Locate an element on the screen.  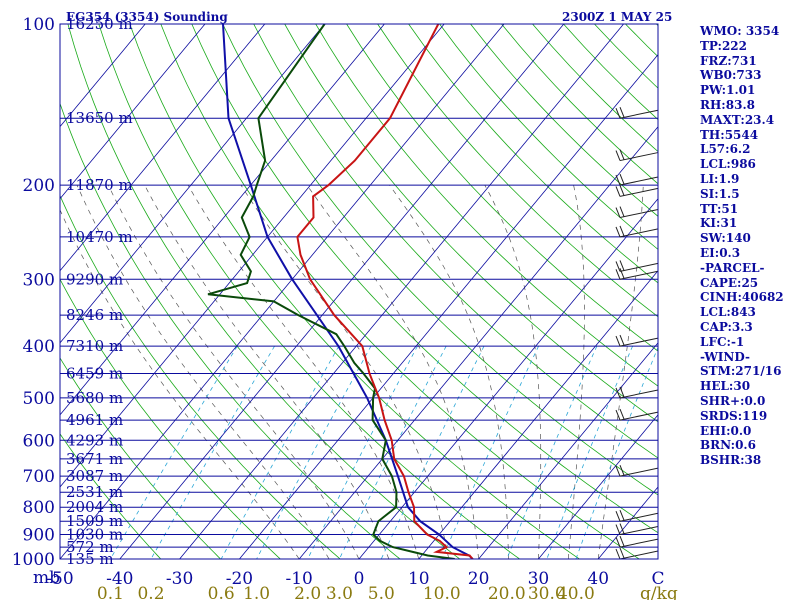
pressure-tick-label: 300 is located at coordinates (39, 280).